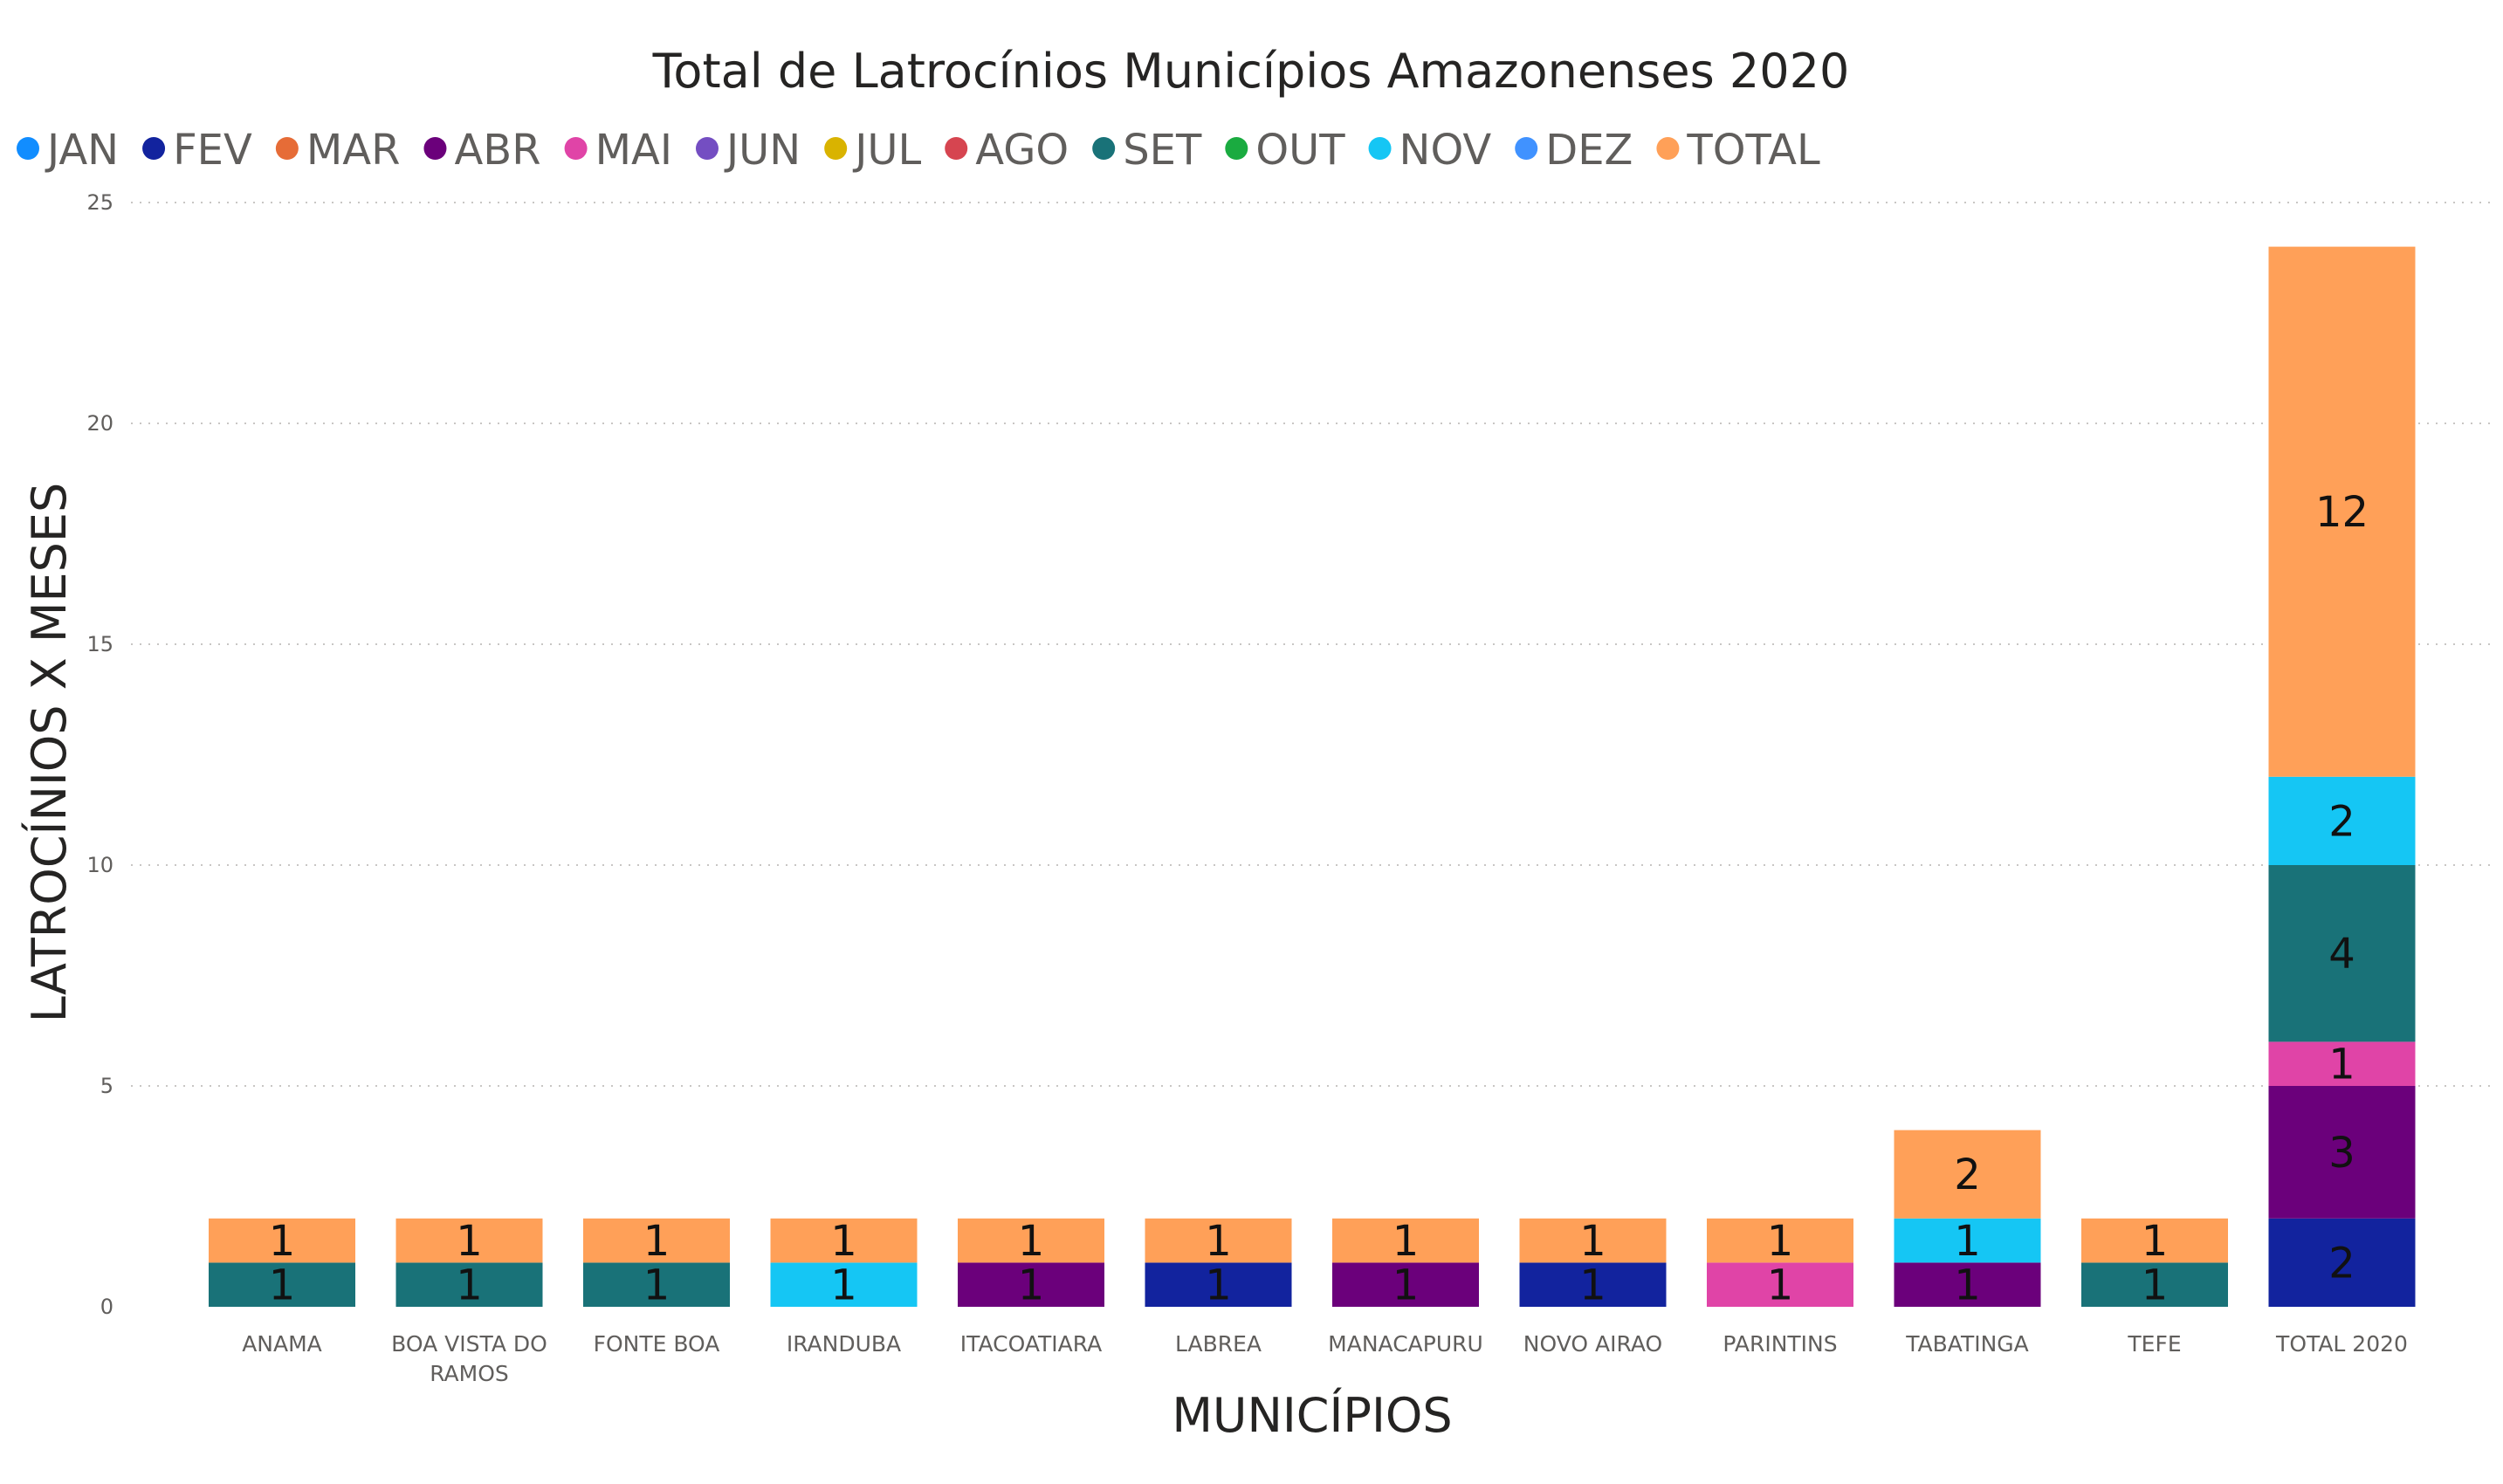  What do you see at coordinates (106, 1307) in the screenshot?
I see `y-tick-label: 0` at bounding box center [106, 1307].